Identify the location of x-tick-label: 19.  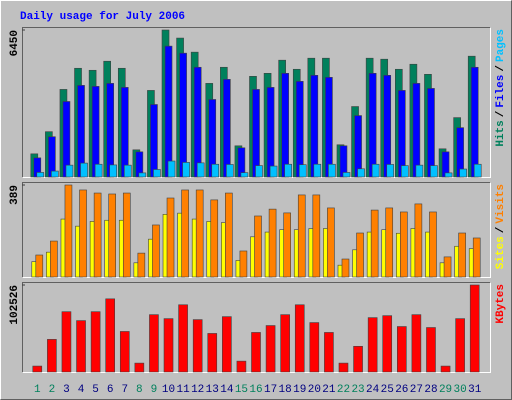
(299, 390).